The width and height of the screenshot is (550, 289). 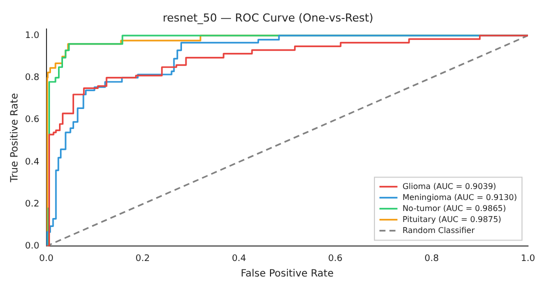 I want to click on y-tick-label: 1.0, so click(x=32, y=35).